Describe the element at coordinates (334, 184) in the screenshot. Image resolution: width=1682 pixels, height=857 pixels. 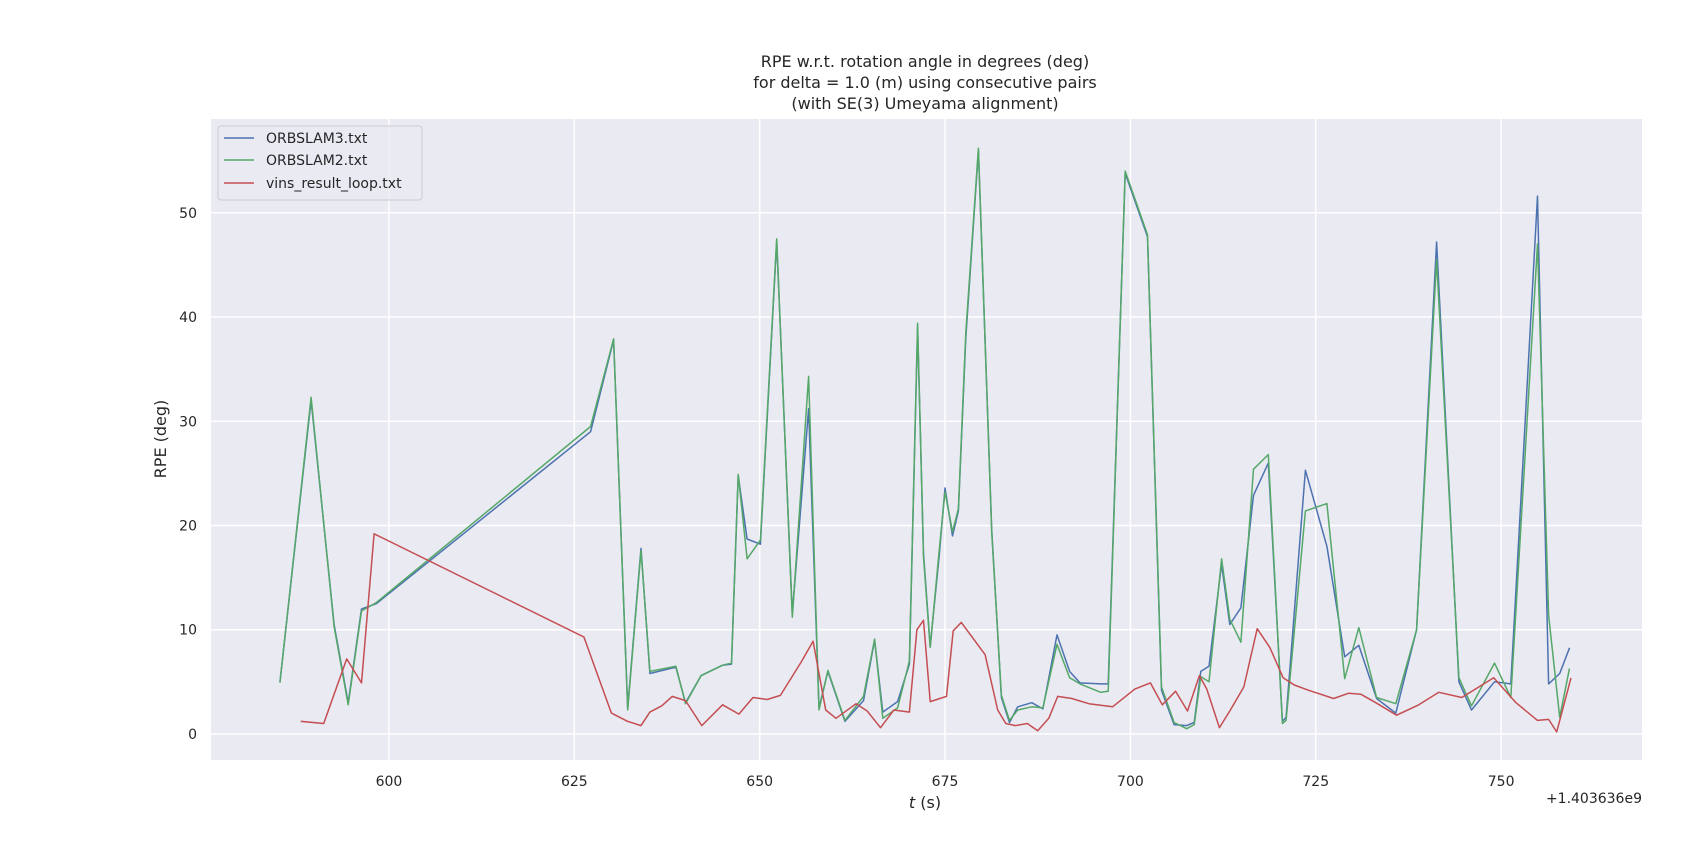
I see `legend-label-vins: vins_result_loop.txt` at that location.